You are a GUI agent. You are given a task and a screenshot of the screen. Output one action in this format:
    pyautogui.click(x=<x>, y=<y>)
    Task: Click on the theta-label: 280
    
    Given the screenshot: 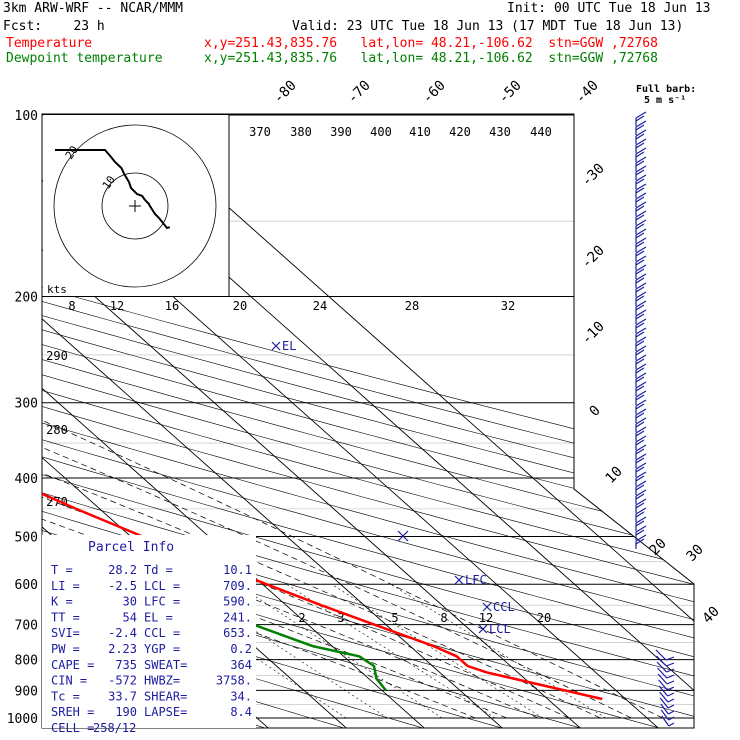 What is the action you would take?
    pyautogui.click(x=57, y=430)
    